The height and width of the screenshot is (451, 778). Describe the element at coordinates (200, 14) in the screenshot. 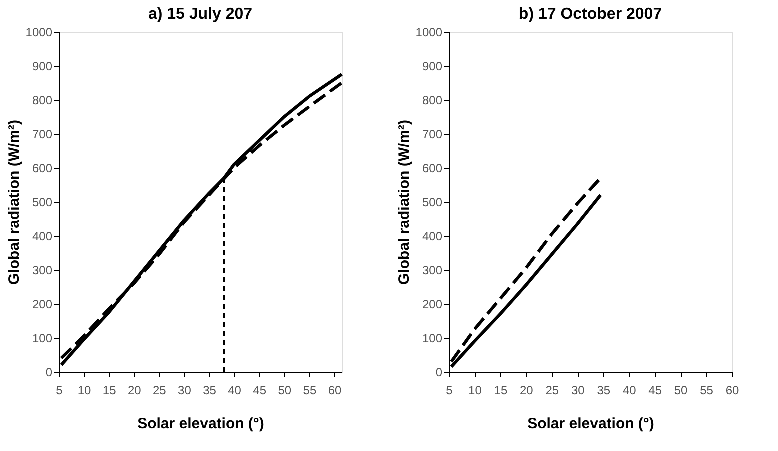

I see `chart-title: a) 15 July 207` at that location.